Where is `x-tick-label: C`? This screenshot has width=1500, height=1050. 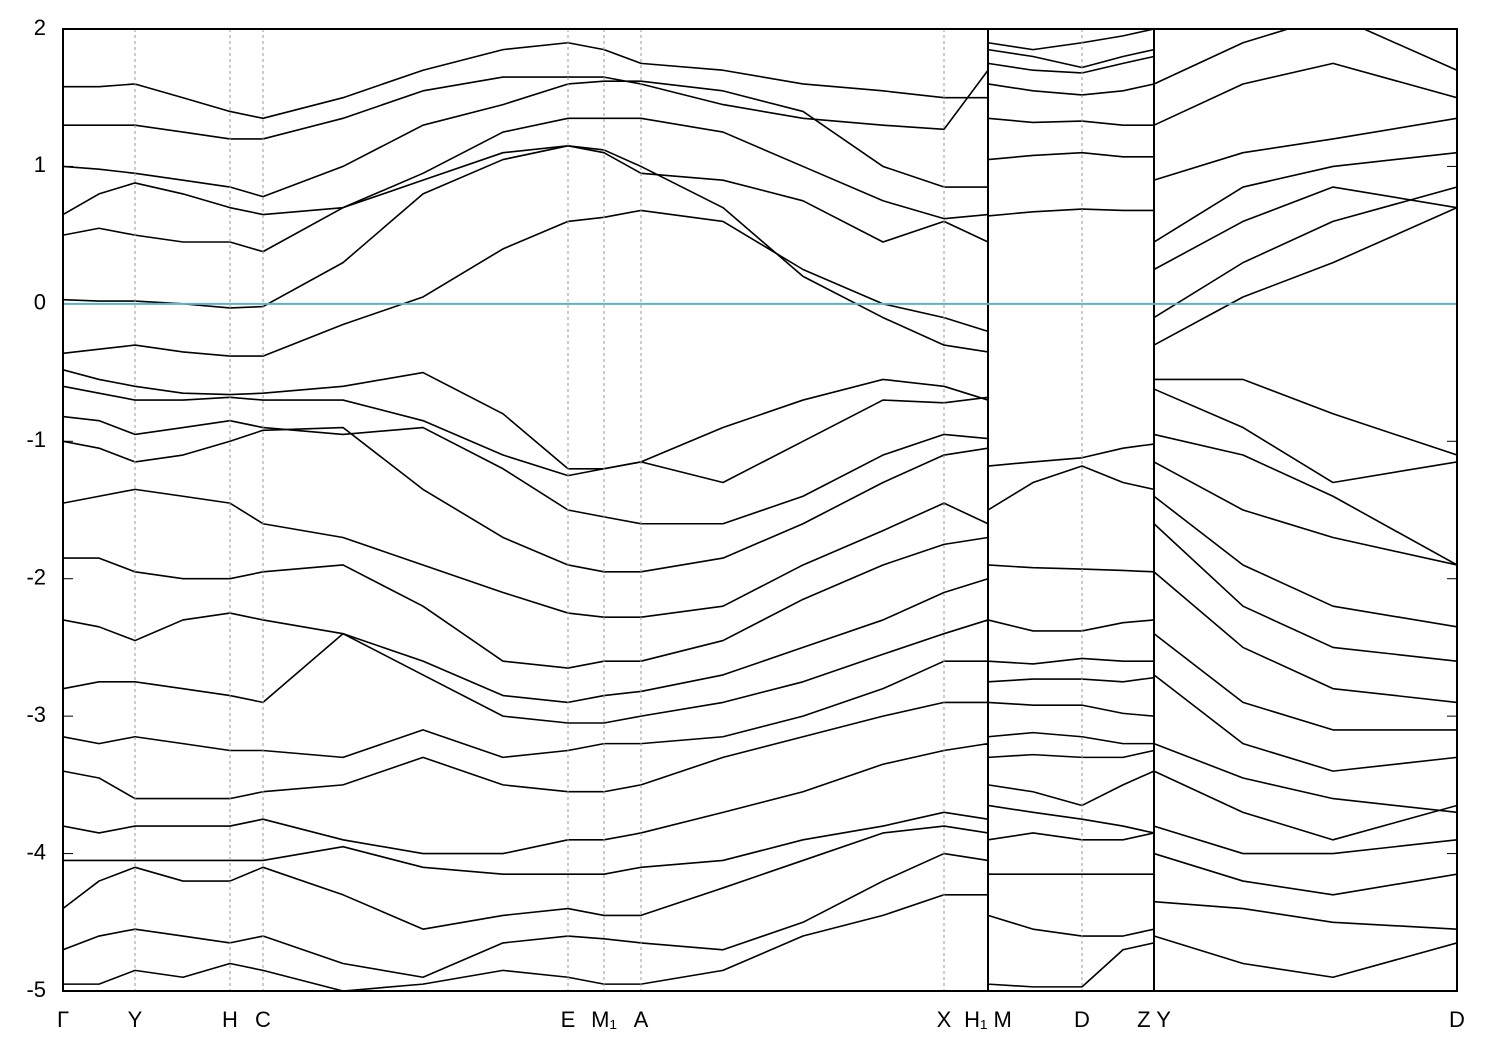
x-tick-label: C is located at coordinates (263, 1019).